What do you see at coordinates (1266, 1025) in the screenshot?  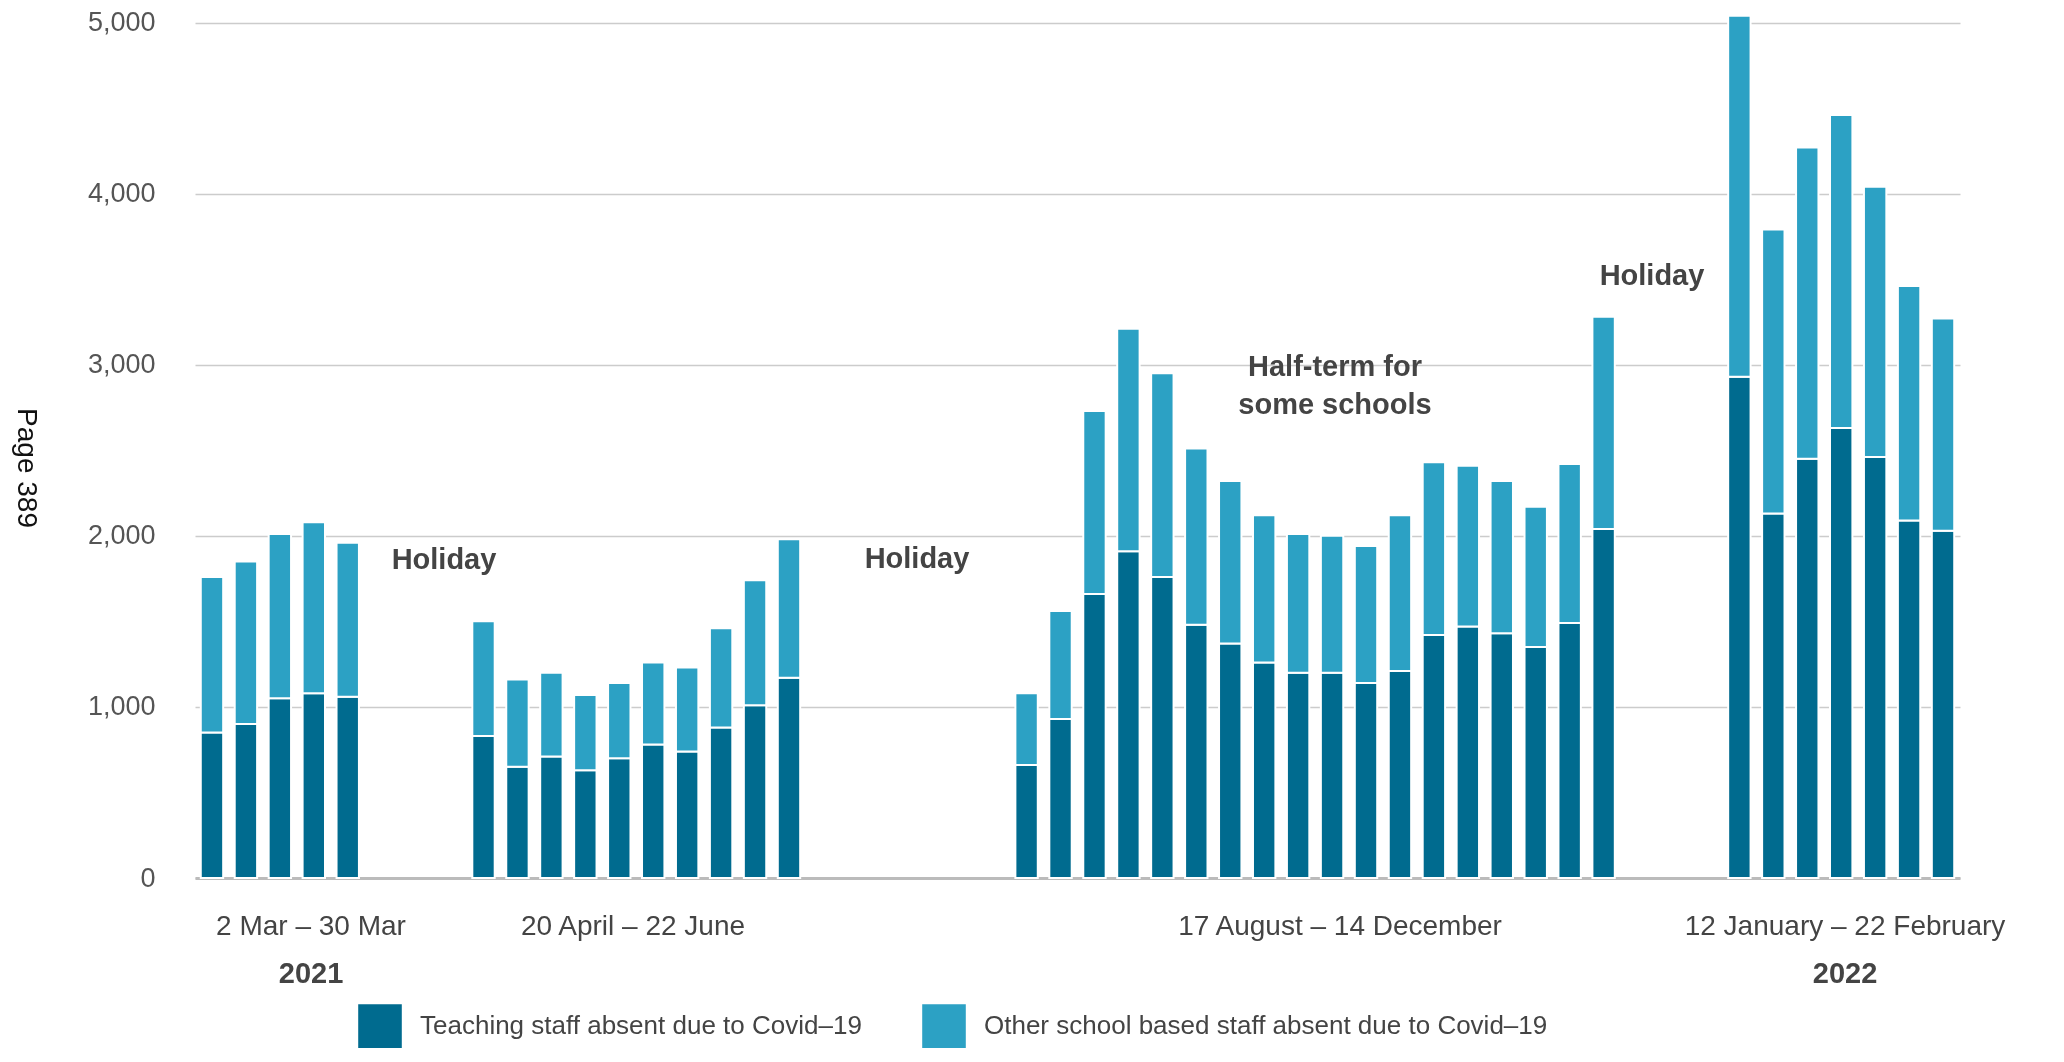 I see `legend-label: Other school based staff absent due to Covid–19` at bounding box center [1266, 1025].